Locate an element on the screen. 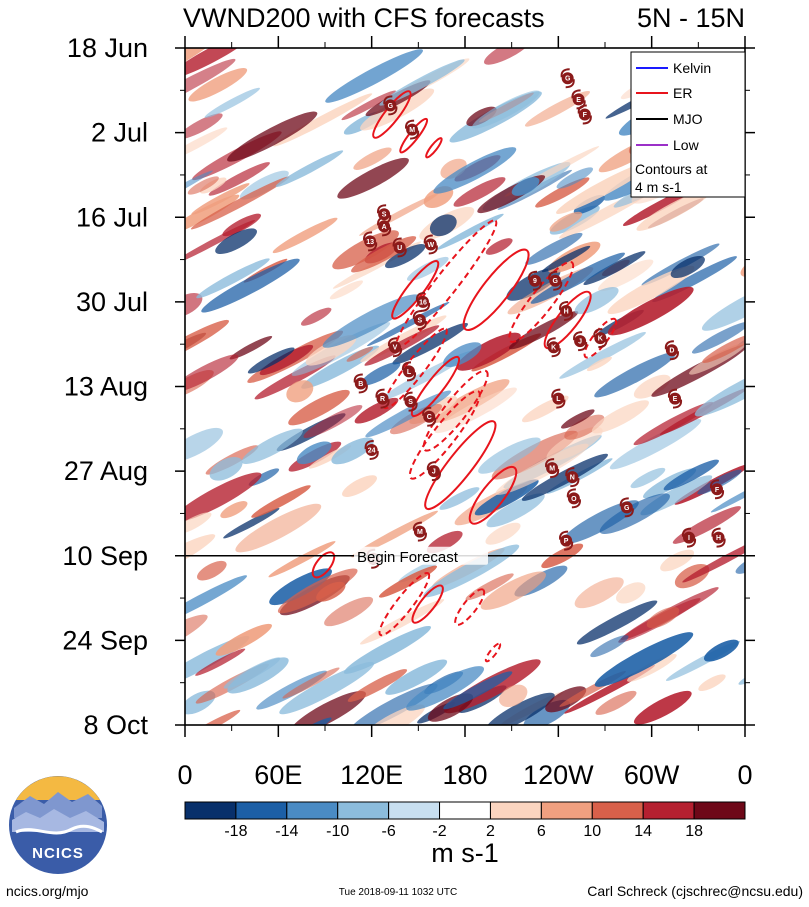 The height and width of the screenshot is (907, 809). storm-label: 24 is located at coordinates (372, 450).